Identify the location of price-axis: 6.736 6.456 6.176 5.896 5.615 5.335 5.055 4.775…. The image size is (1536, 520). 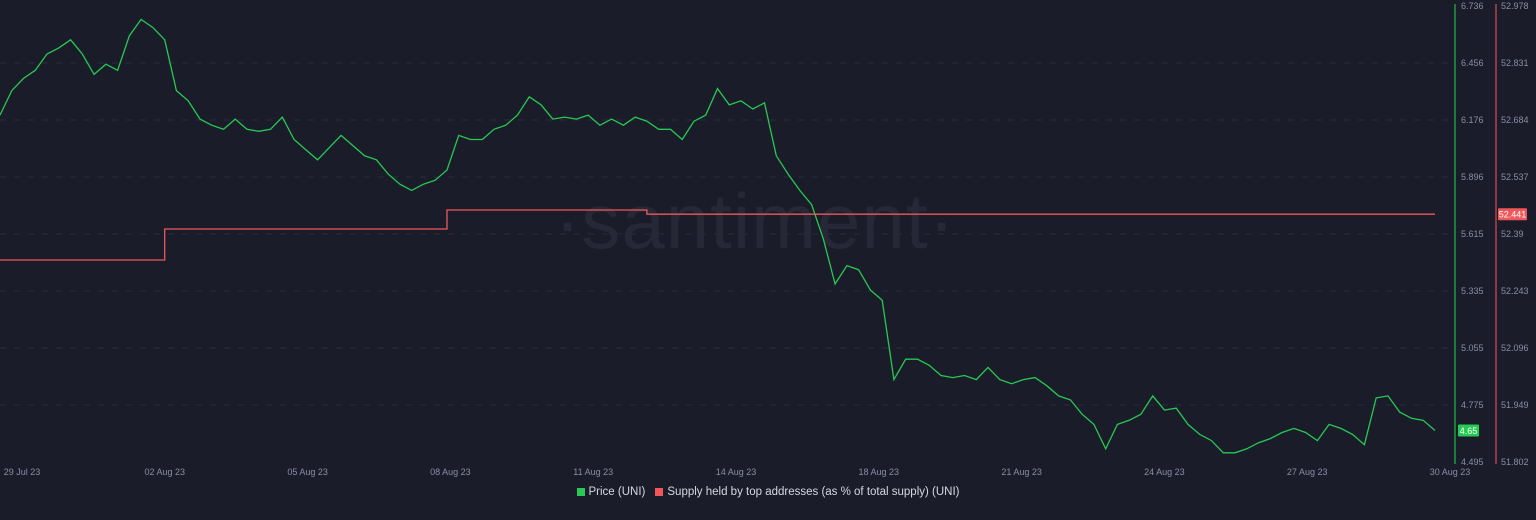
(1472, 234).